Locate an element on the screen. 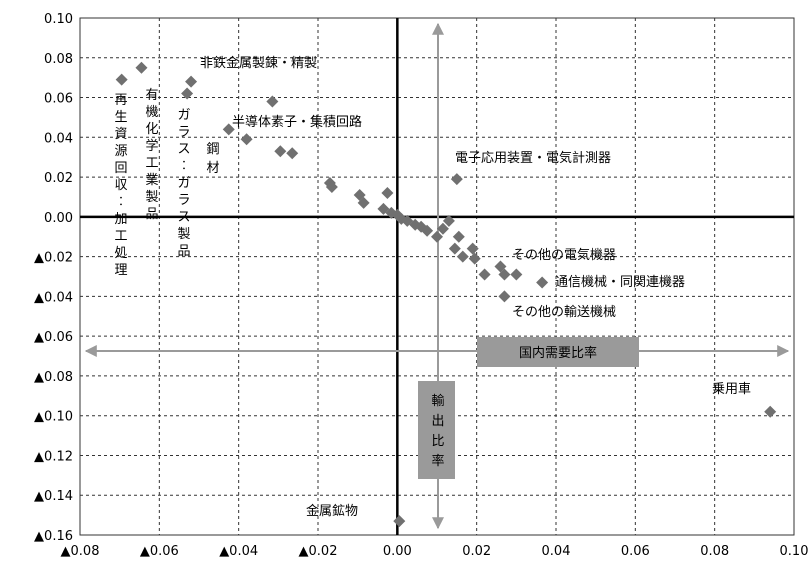 This screenshot has height=565, width=810. x-tick-label: ▲0.04 is located at coordinates (238, 551).